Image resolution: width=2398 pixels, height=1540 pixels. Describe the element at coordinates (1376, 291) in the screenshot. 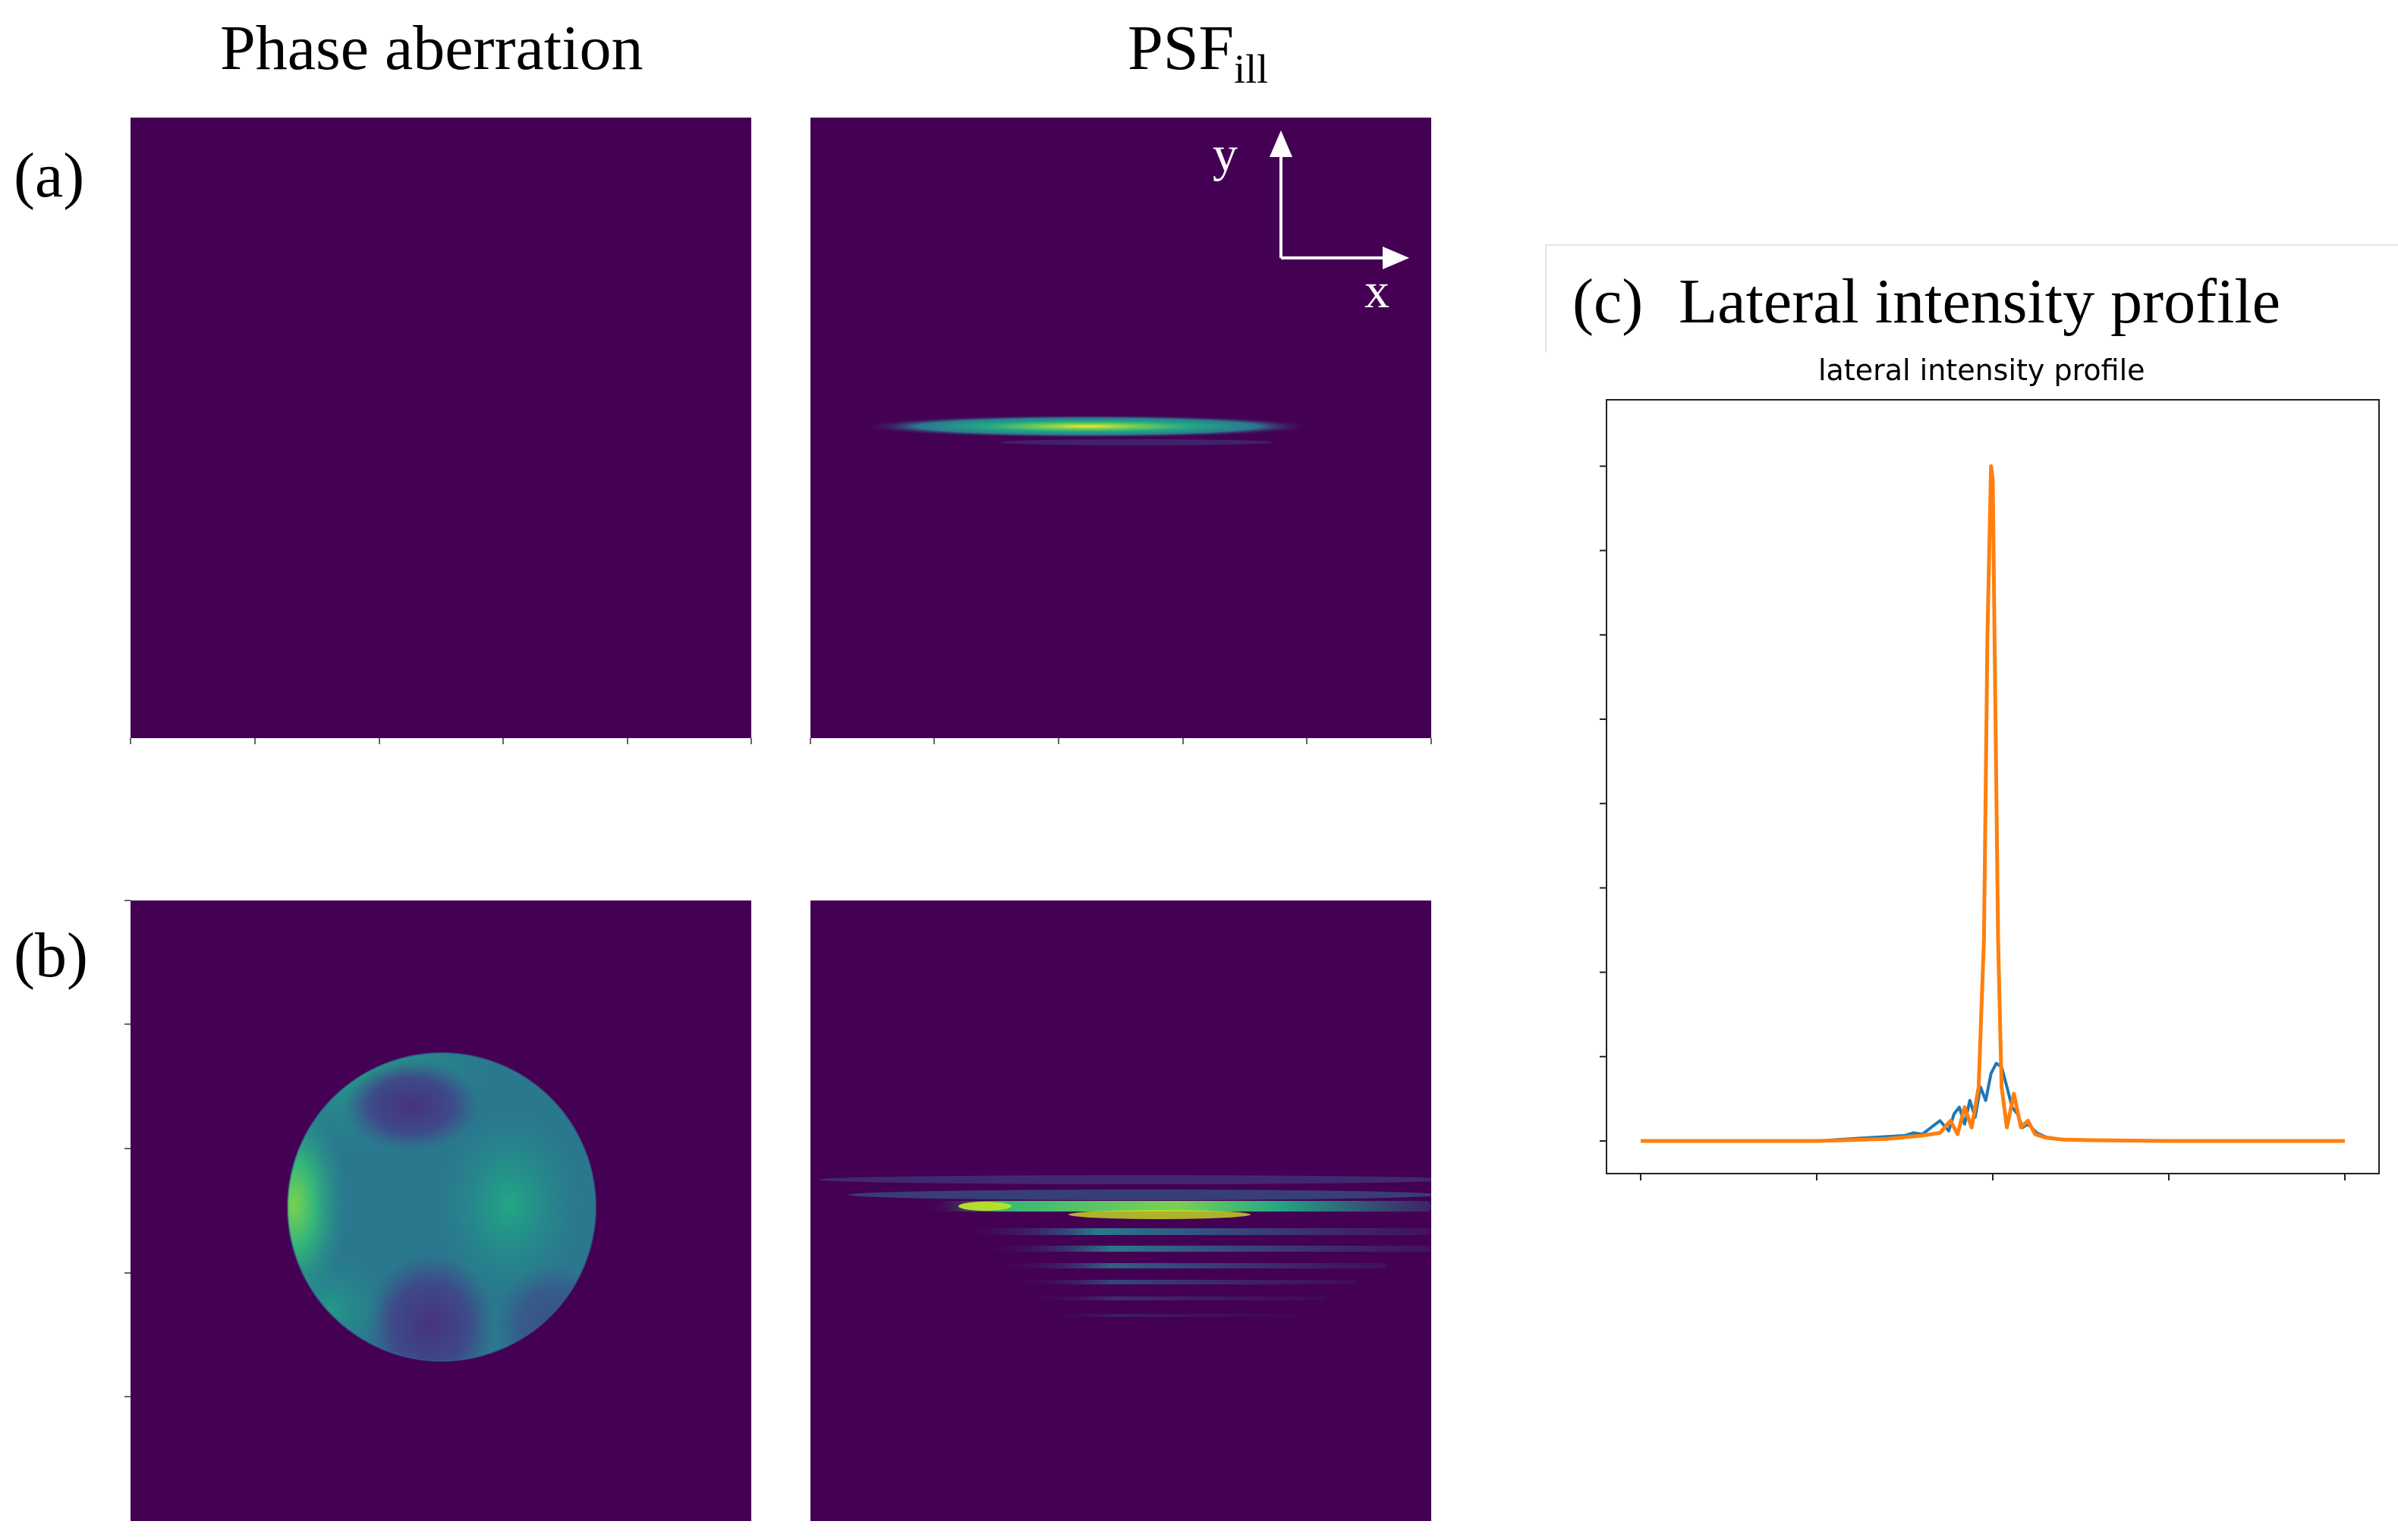

I see `axis-x-label: x` at that location.